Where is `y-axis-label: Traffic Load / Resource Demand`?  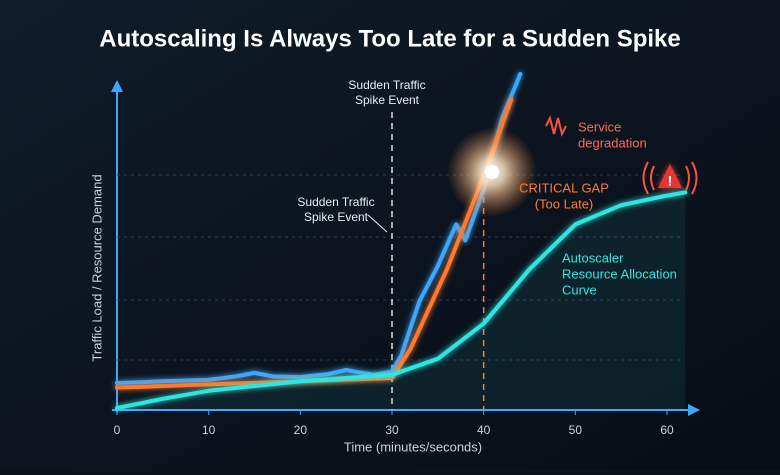
y-axis-label: Traffic Load / Resource Demand is located at coordinates (96, 267).